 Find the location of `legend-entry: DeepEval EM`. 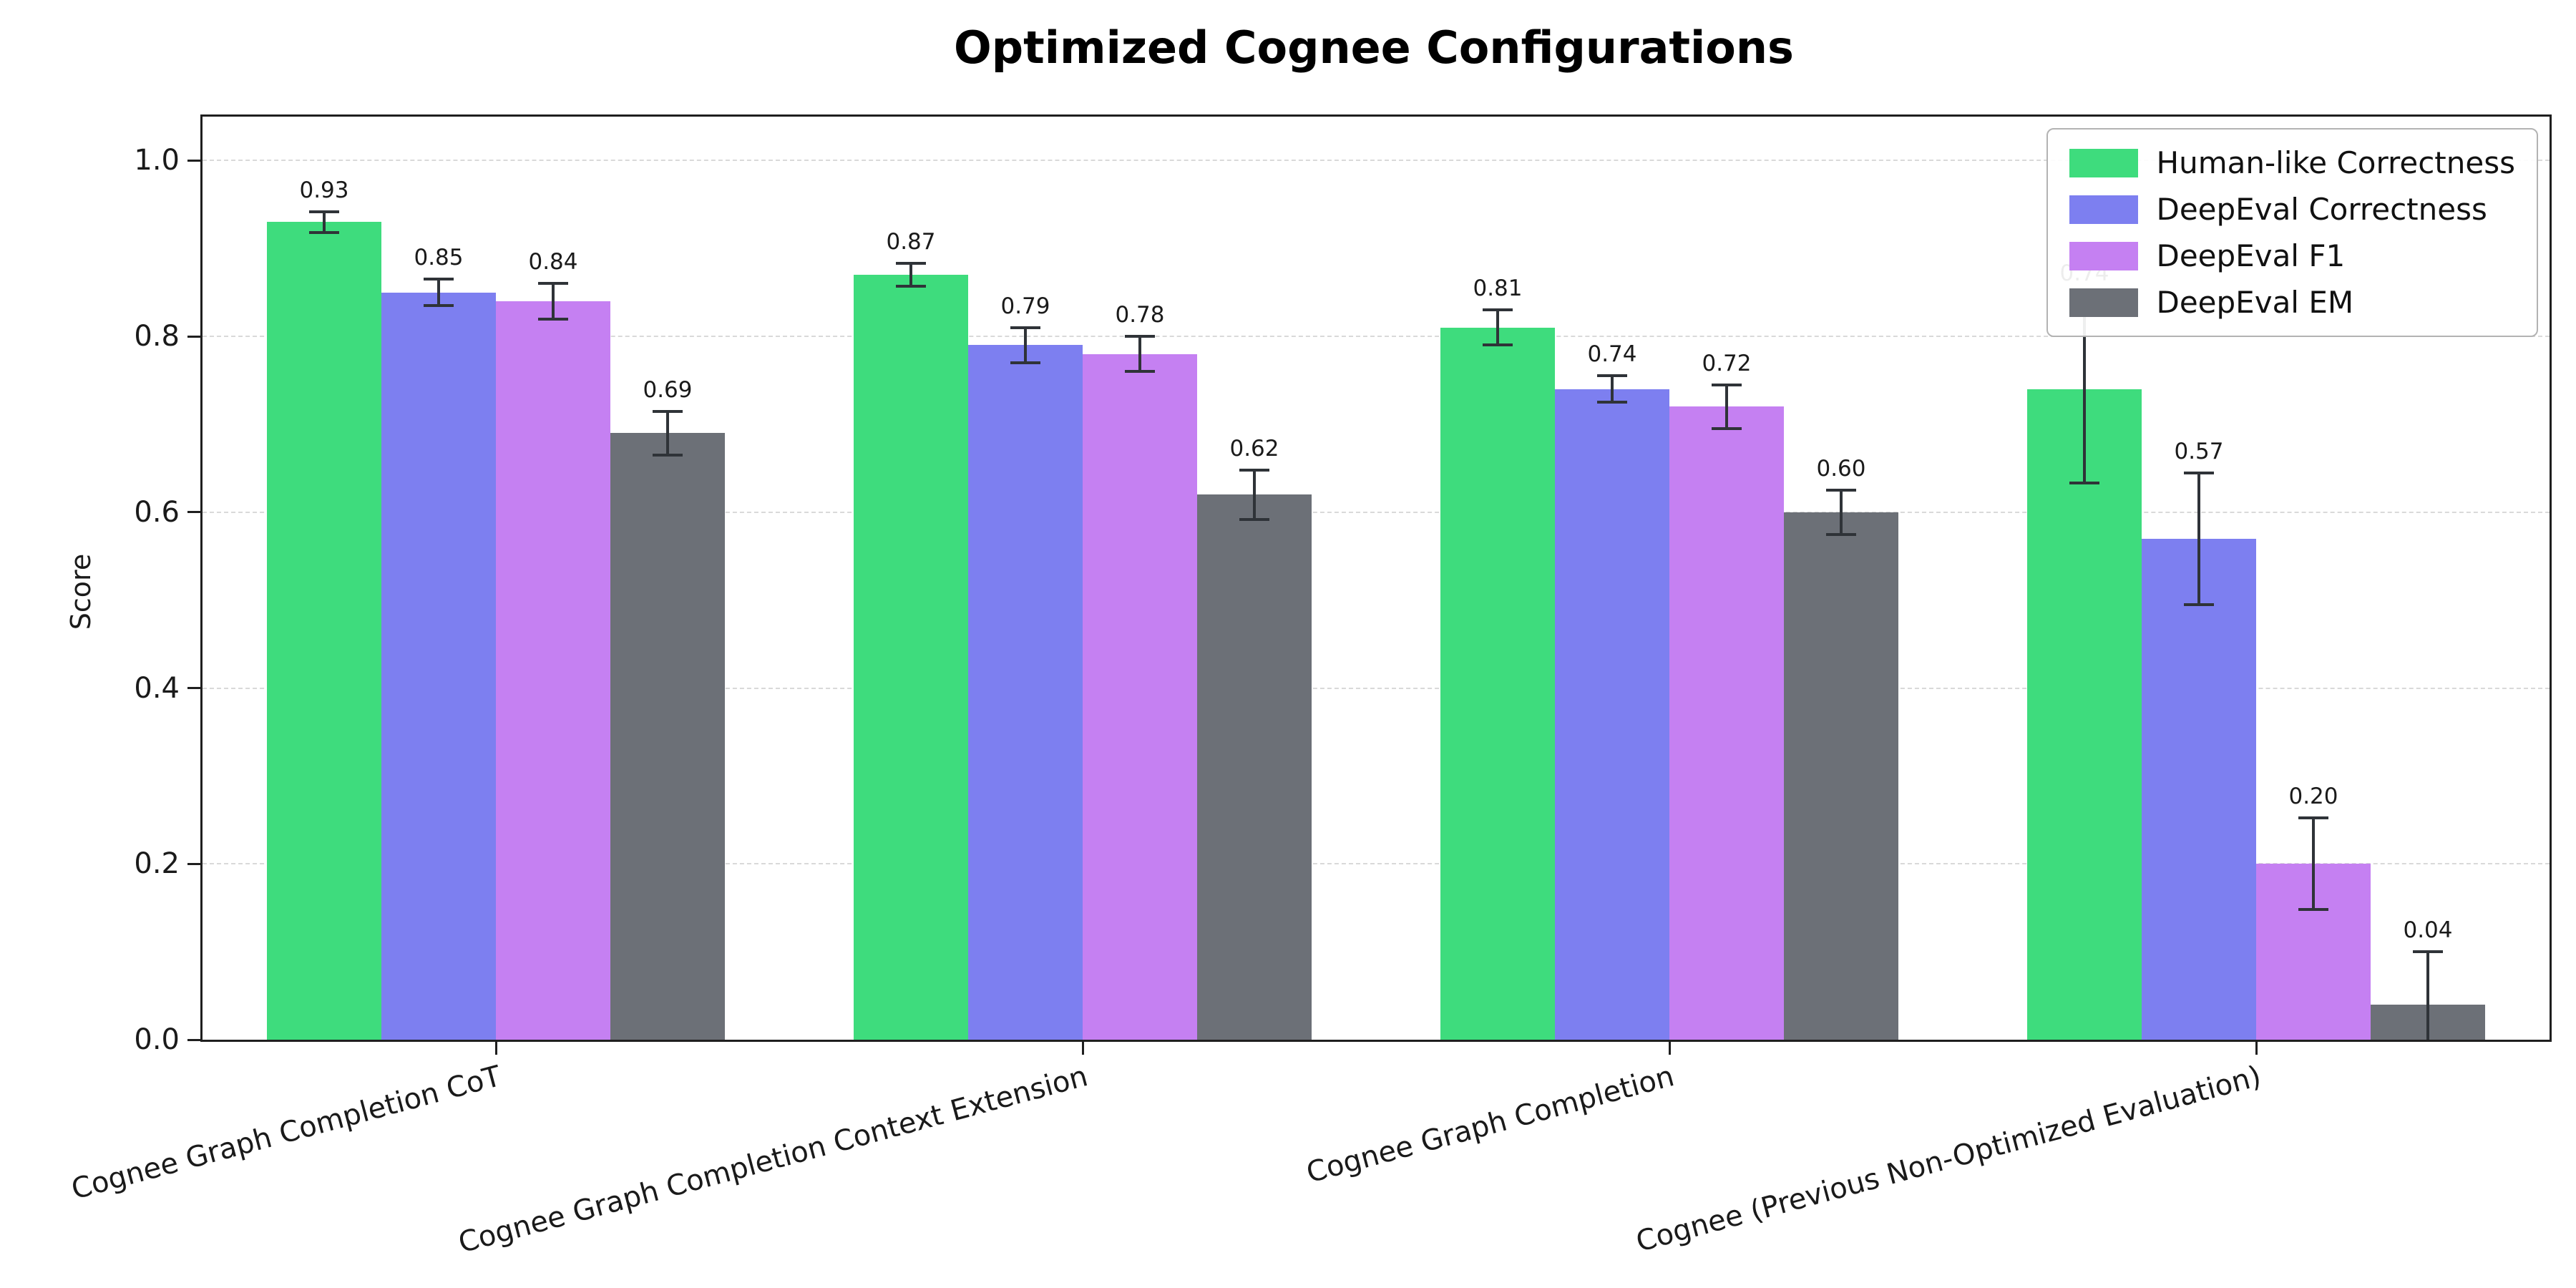

legend-entry: DeepEval EM is located at coordinates (2292, 302).